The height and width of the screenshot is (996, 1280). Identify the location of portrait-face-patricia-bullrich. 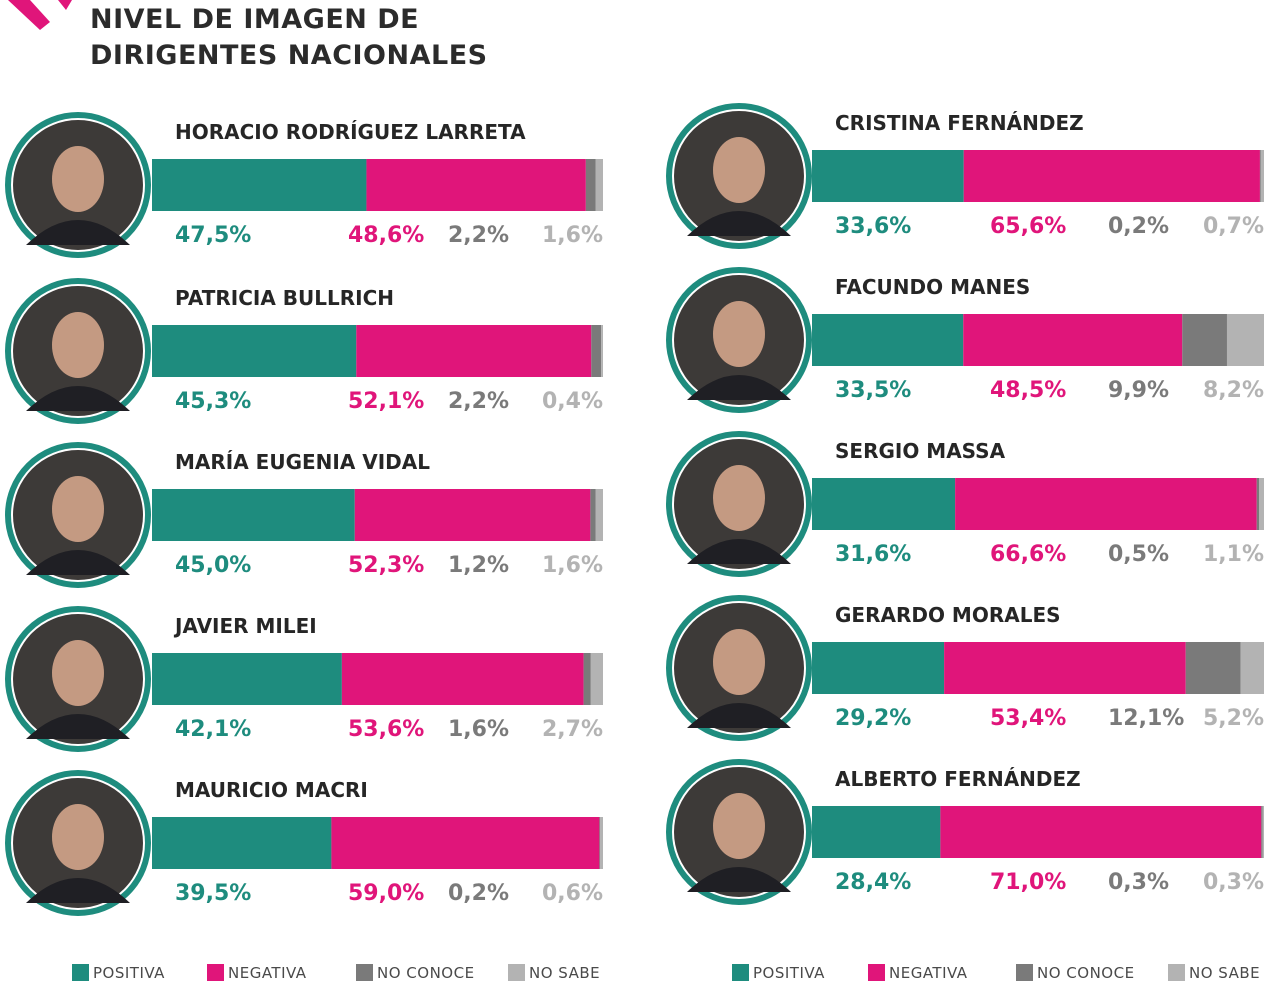
(78, 345).